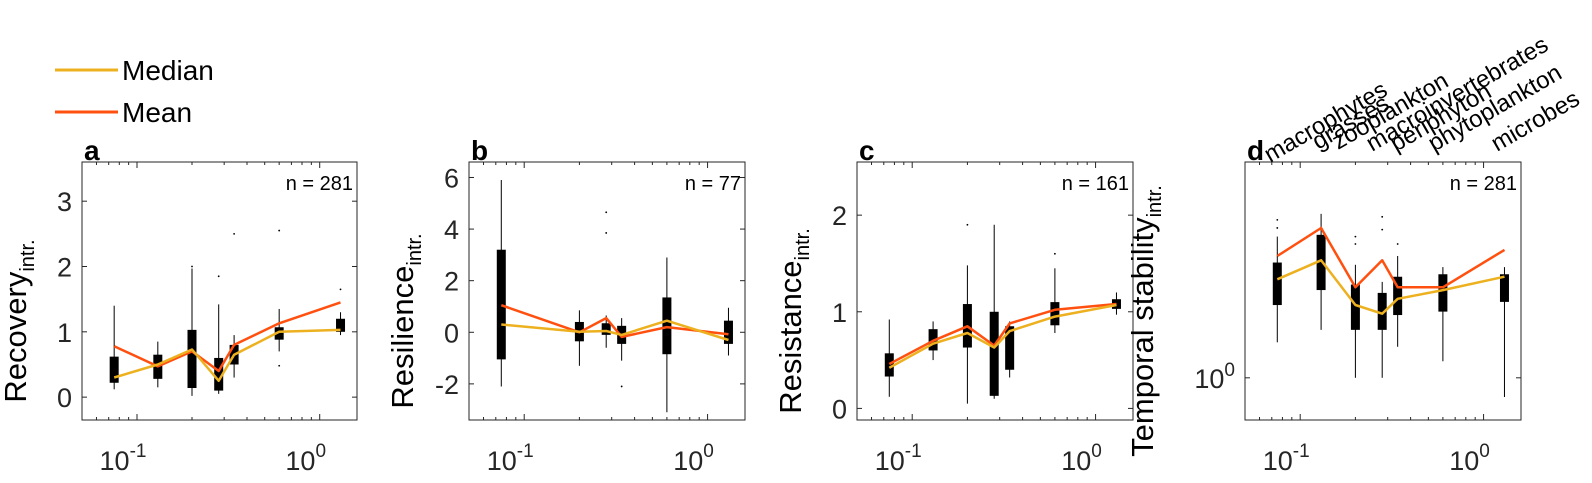  What do you see at coordinates (64, 202) in the screenshot?
I see `y-tick-label: 3` at bounding box center [64, 202].